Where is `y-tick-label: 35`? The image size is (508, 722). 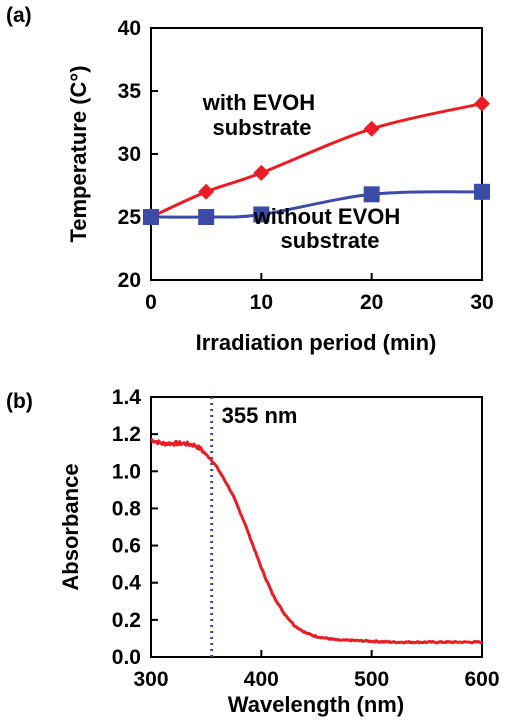
y-tick-label: 35 is located at coordinates (130, 91).